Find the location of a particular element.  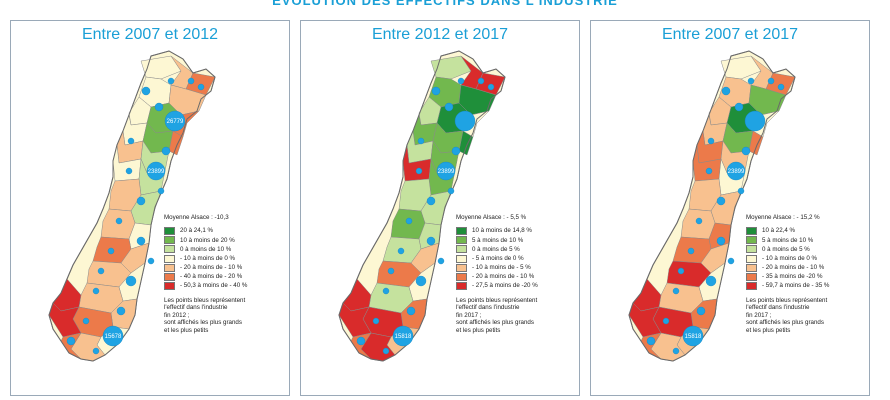

main-title: ÉVOLUTION DES EFFECTIFS DANS L'INDUSTRIE is located at coordinates (445, 4).